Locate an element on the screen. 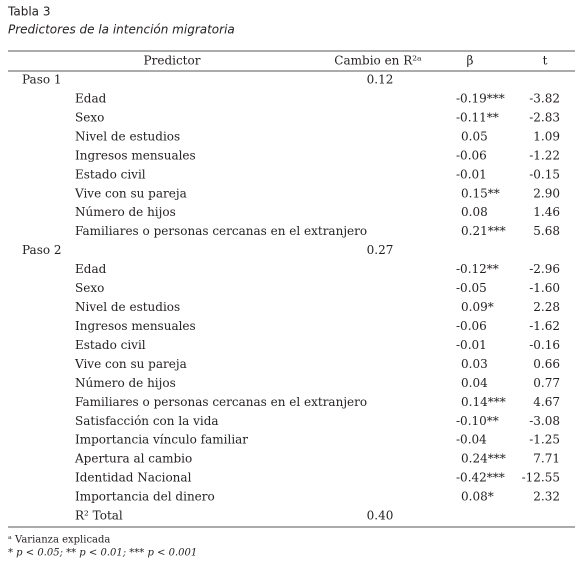 The image size is (580, 561). beta: -0.12** is located at coordinates (477, 269).